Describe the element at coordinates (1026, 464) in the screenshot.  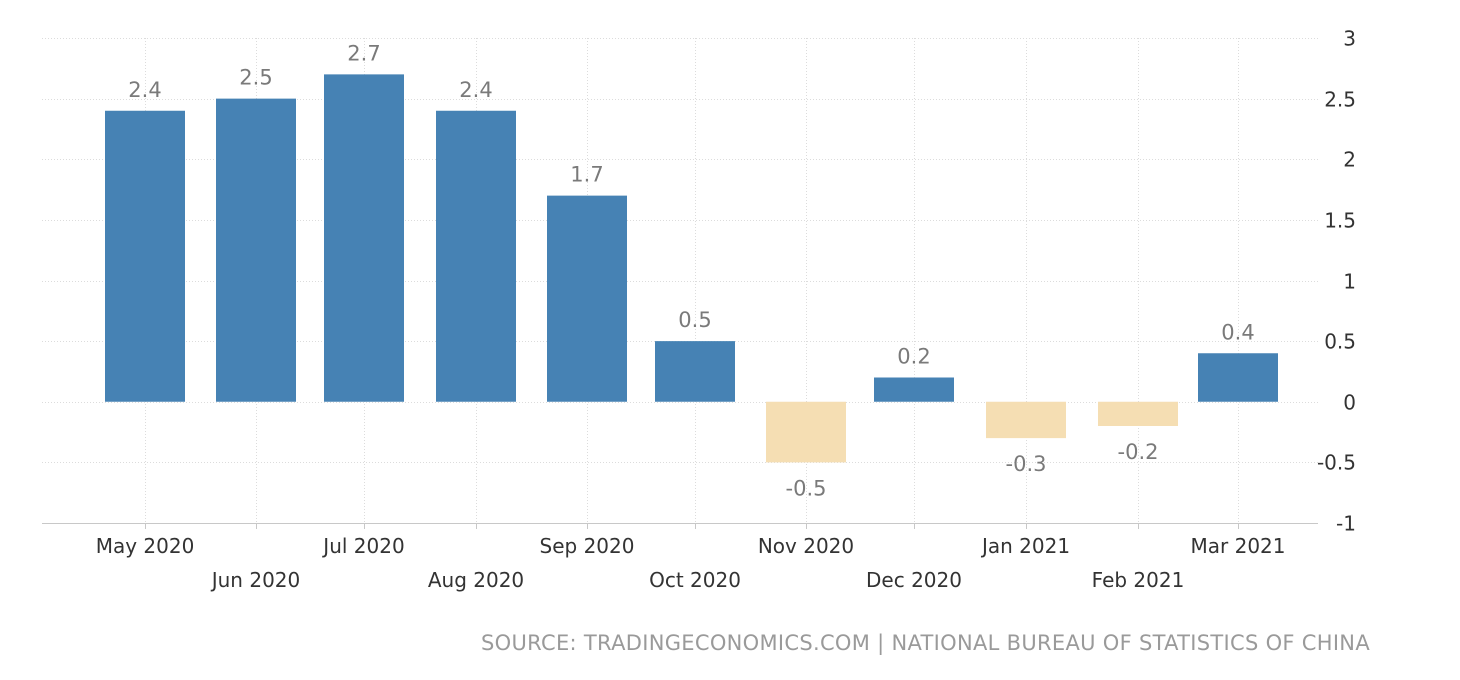
I see `bar-value-label: -0.3` at that location.